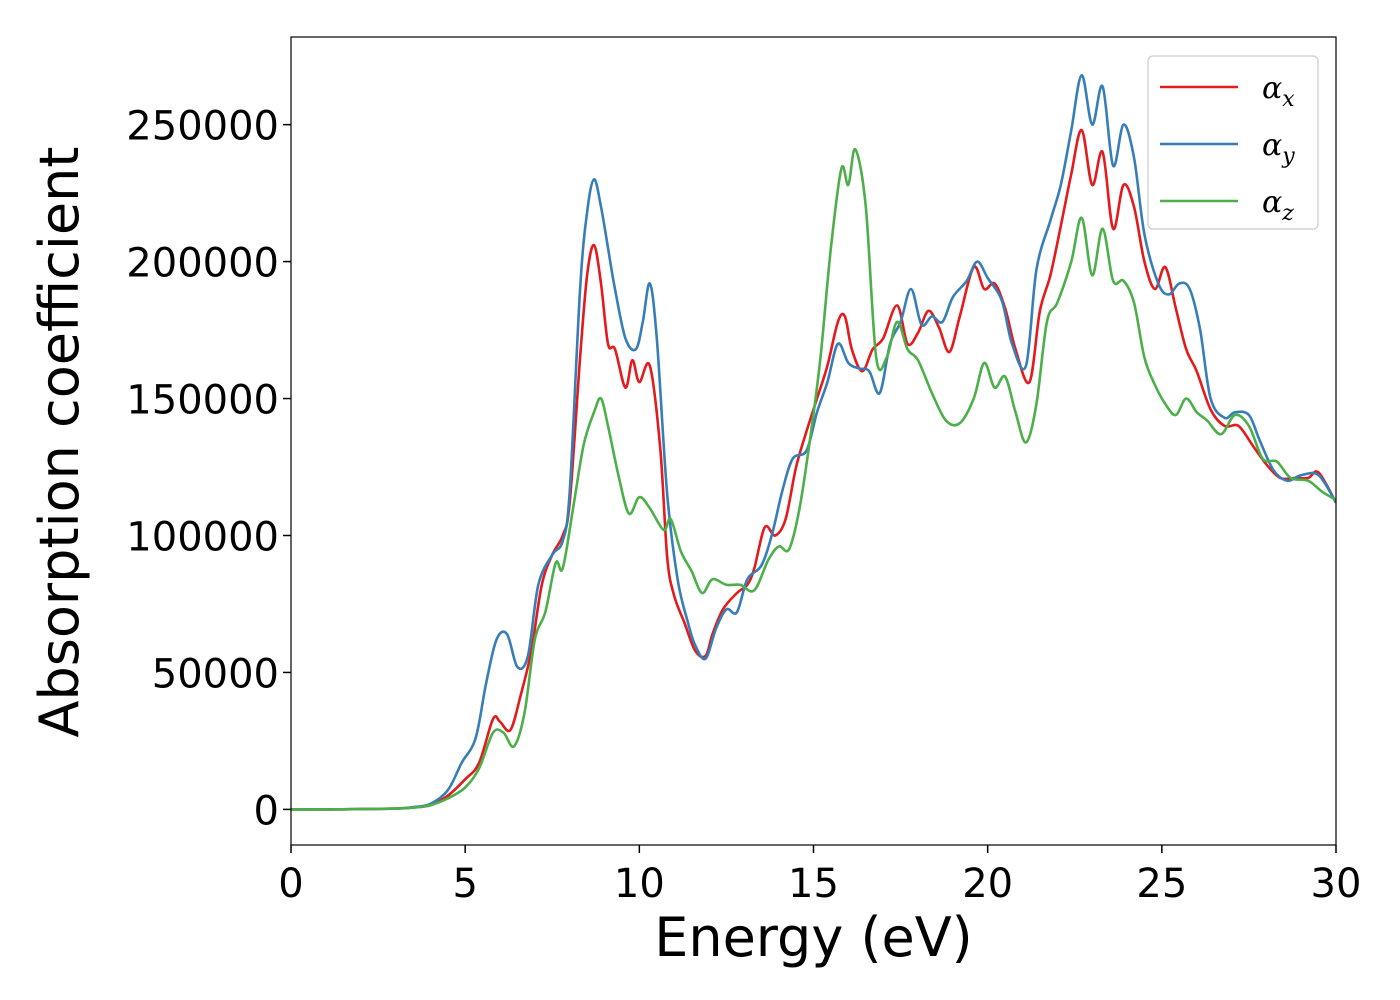 This screenshot has height=1000, width=1400. I want to click on legend-entry-alpha-x: αx, so click(1278, 91).